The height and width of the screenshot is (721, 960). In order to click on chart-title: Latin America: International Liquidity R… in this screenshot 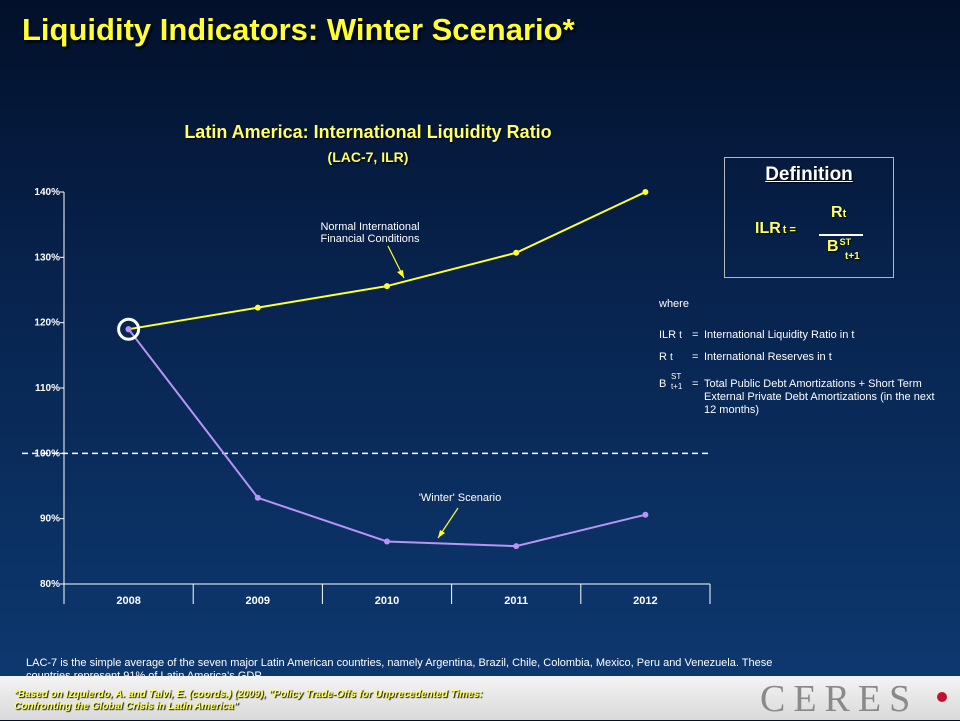, I will do `click(368, 132)`.